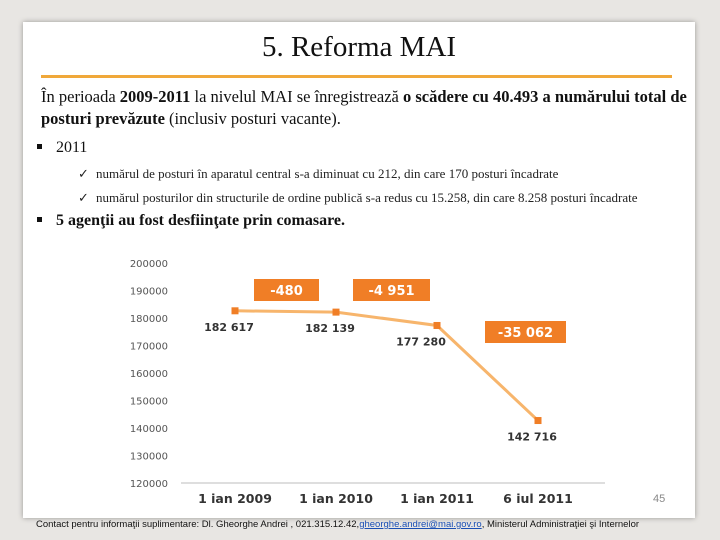 The width and height of the screenshot is (720, 540). I want to click on data-value-label: 182 139, so click(330, 328).